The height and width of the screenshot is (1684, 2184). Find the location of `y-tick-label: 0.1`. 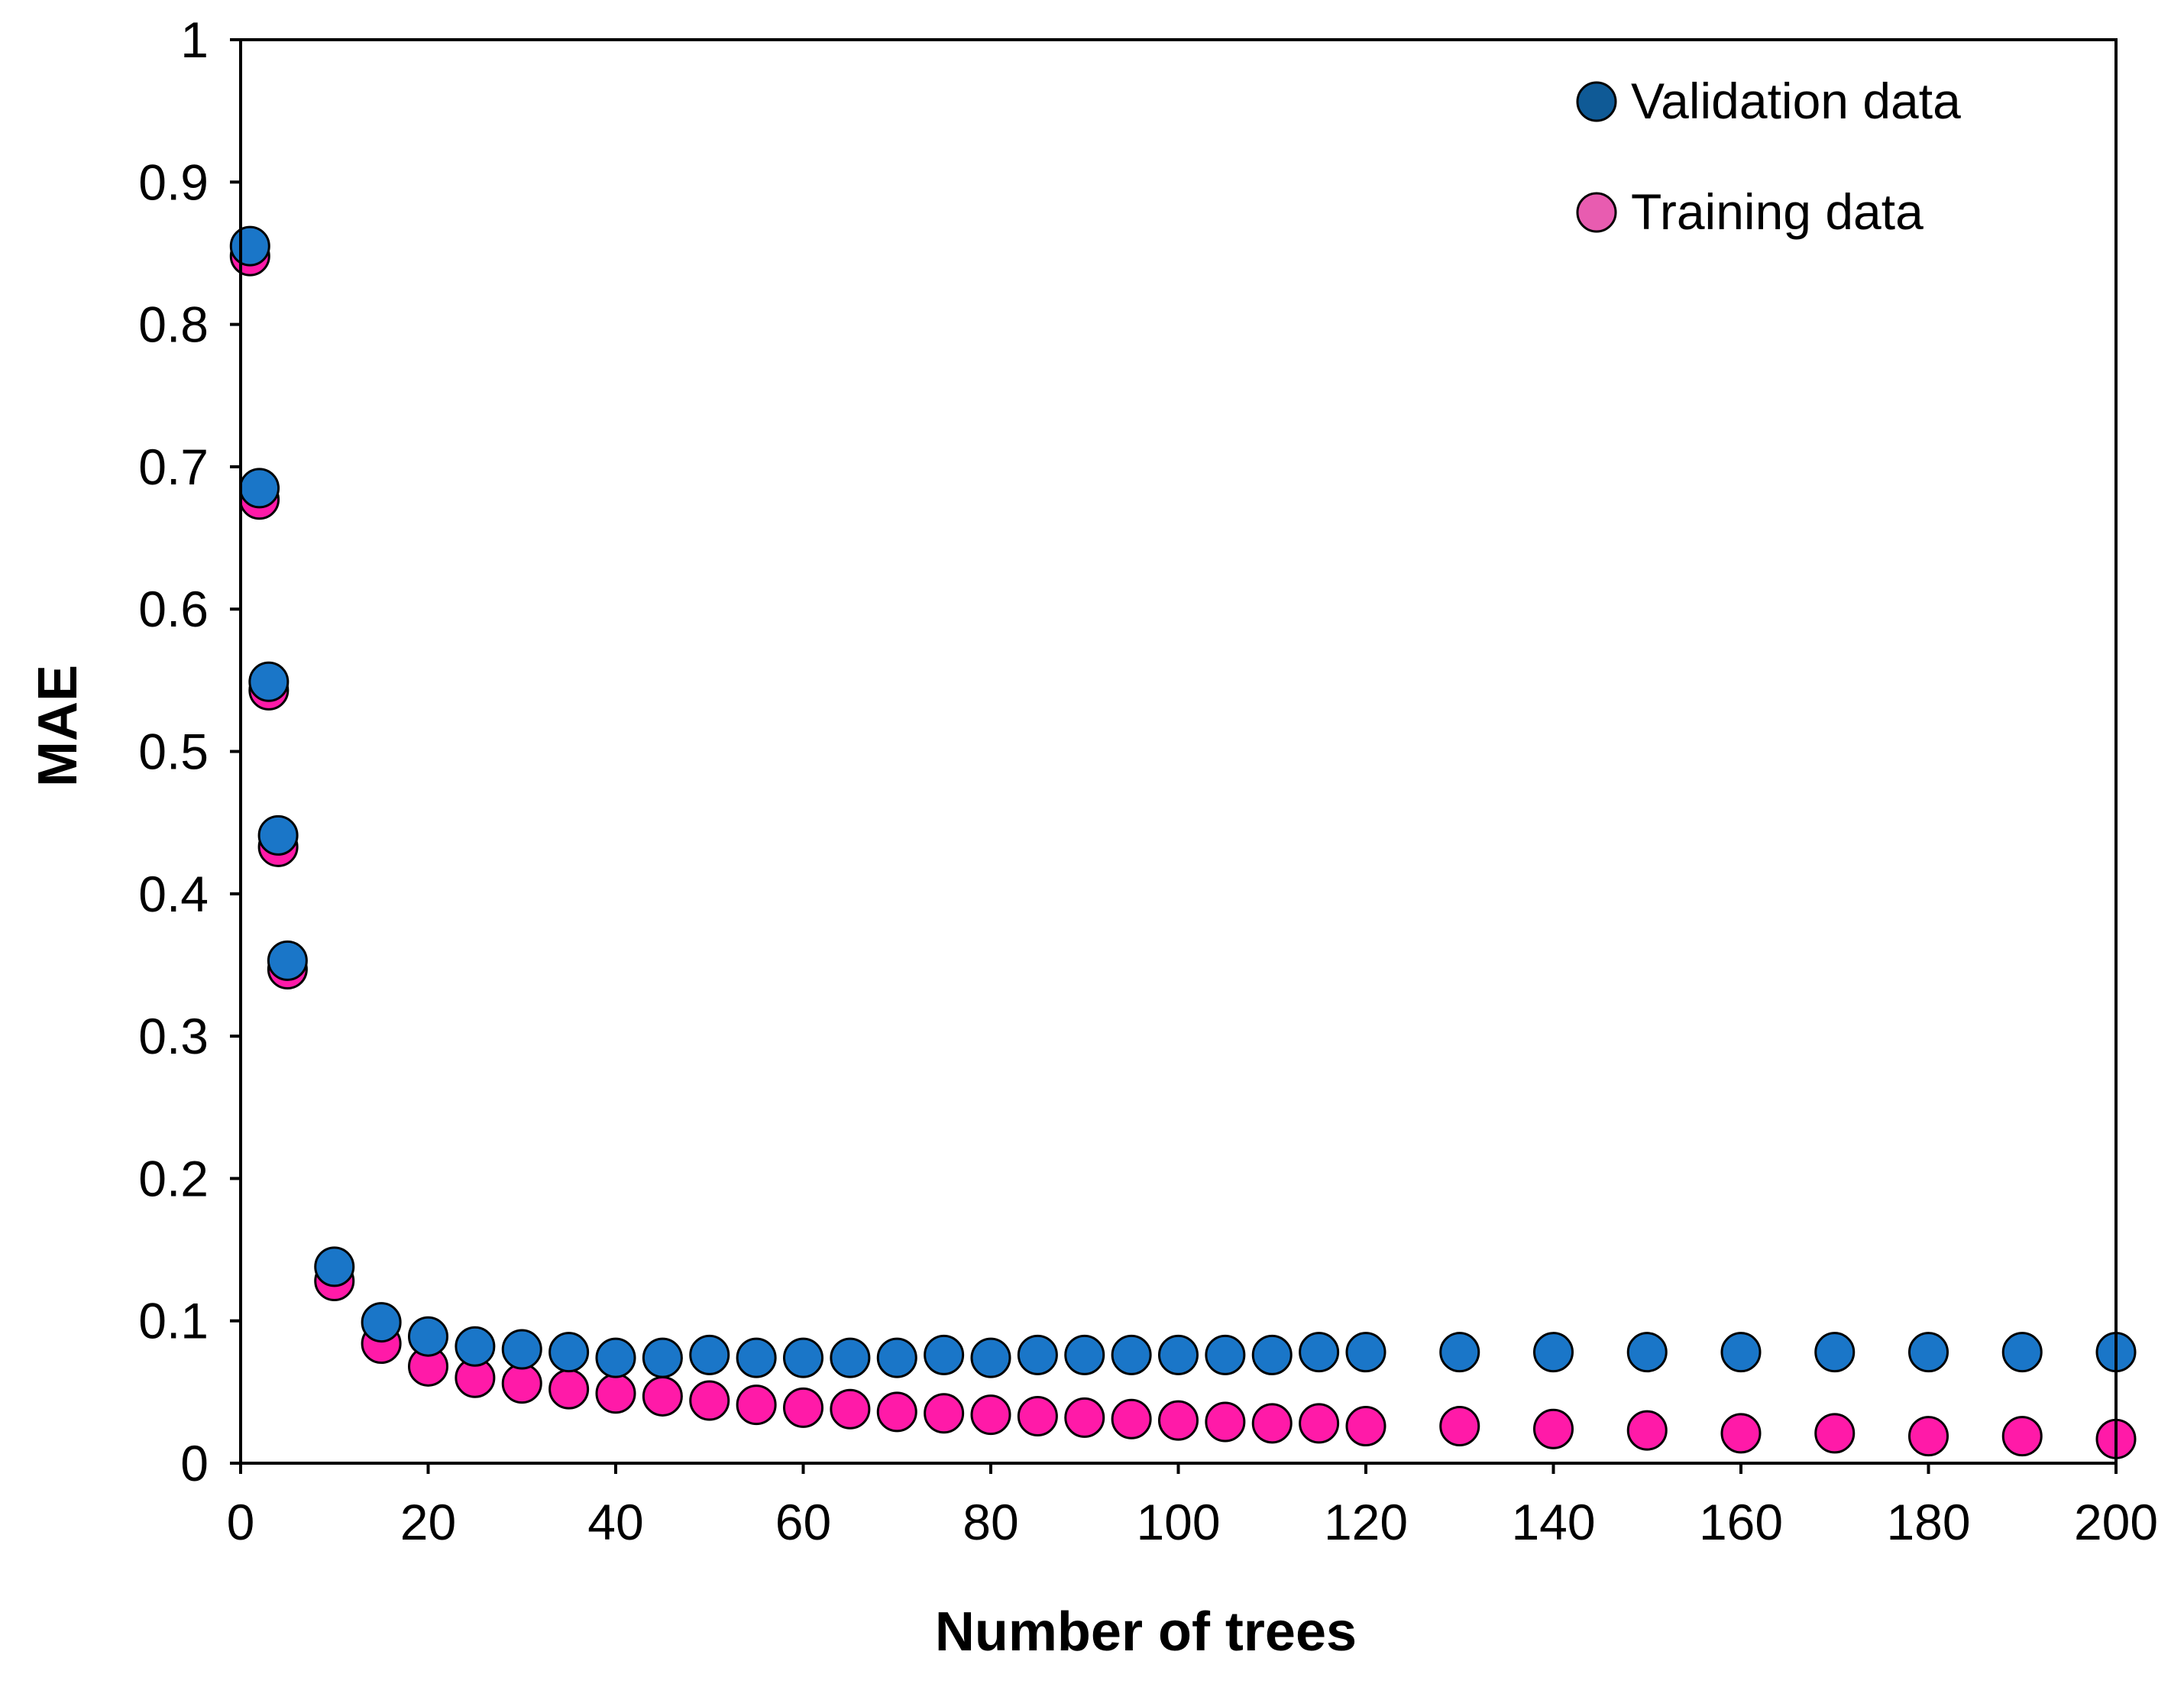

y-tick-label: 0.1 is located at coordinates (173, 1321).